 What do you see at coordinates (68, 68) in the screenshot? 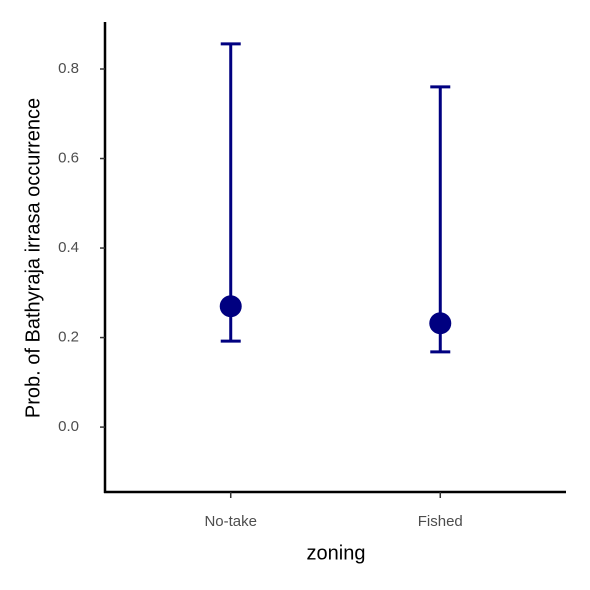
I see `y-tick-label: 0.8` at bounding box center [68, 68].